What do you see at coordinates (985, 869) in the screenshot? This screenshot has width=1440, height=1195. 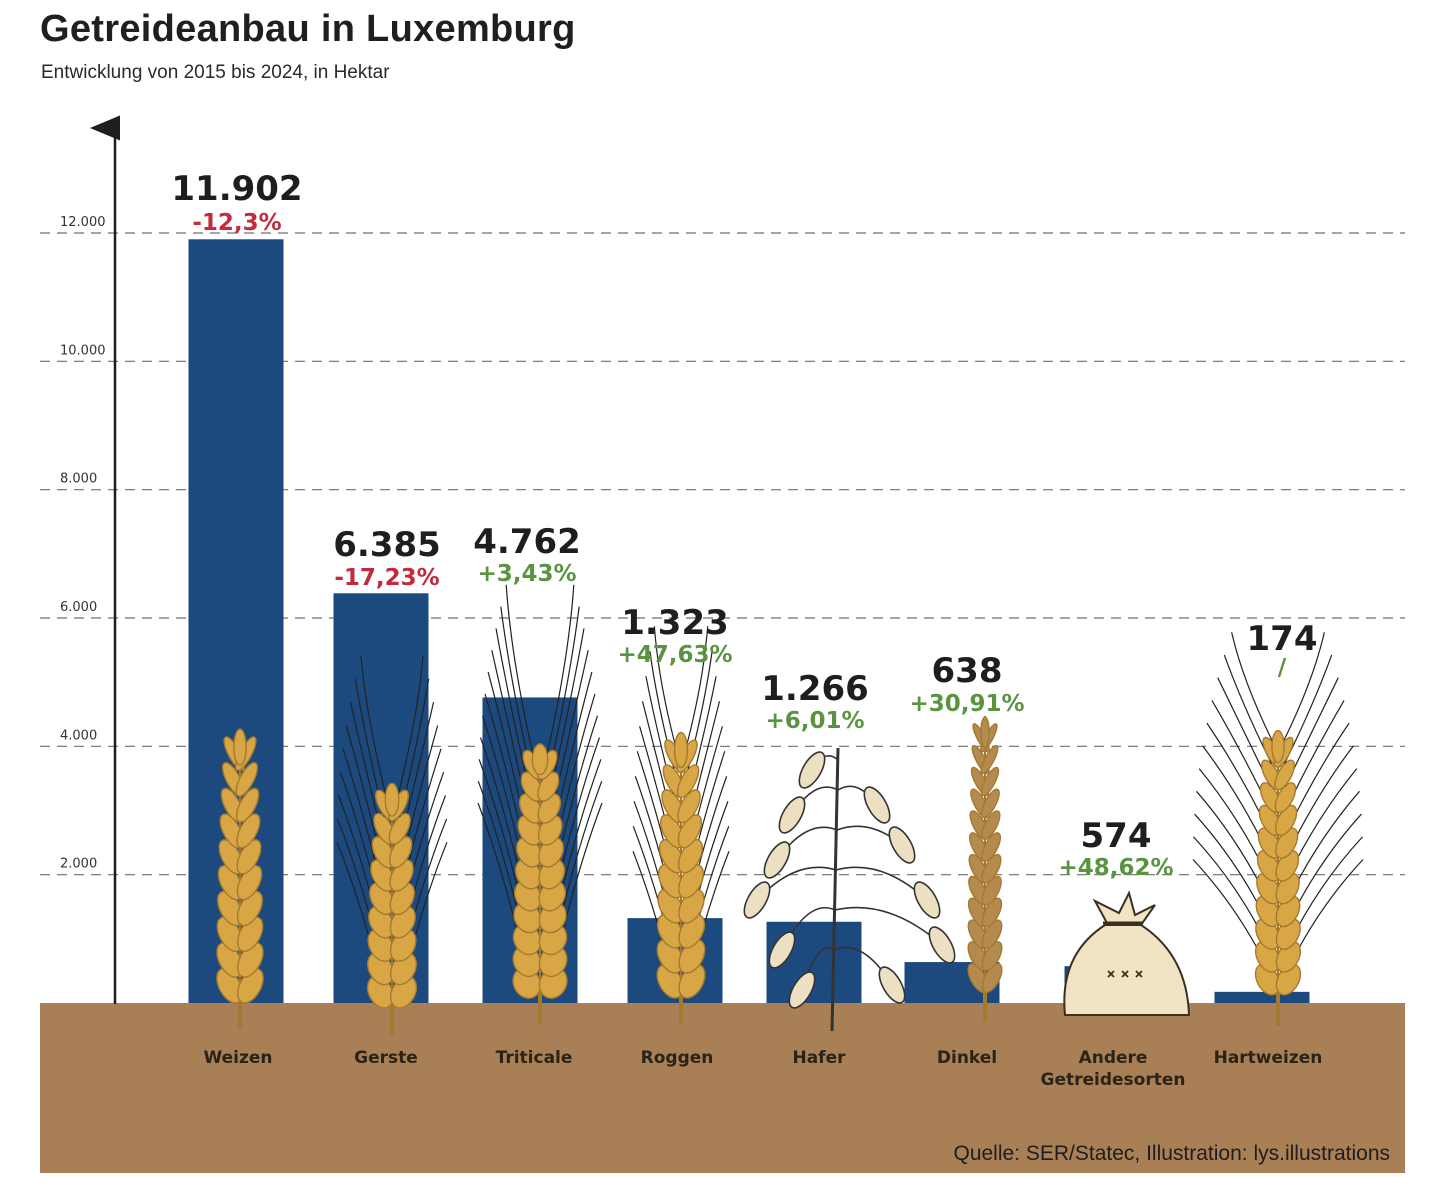 I see `spelt-ear-icon` at bounding box center [985, 869].